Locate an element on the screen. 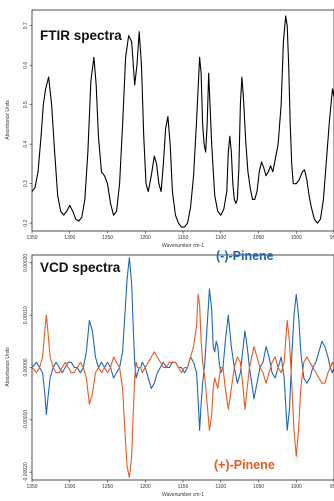 The height and width of the screenshot is (501, 334). y-tick-label: 0.00010 is located at coordinates (26, 315).